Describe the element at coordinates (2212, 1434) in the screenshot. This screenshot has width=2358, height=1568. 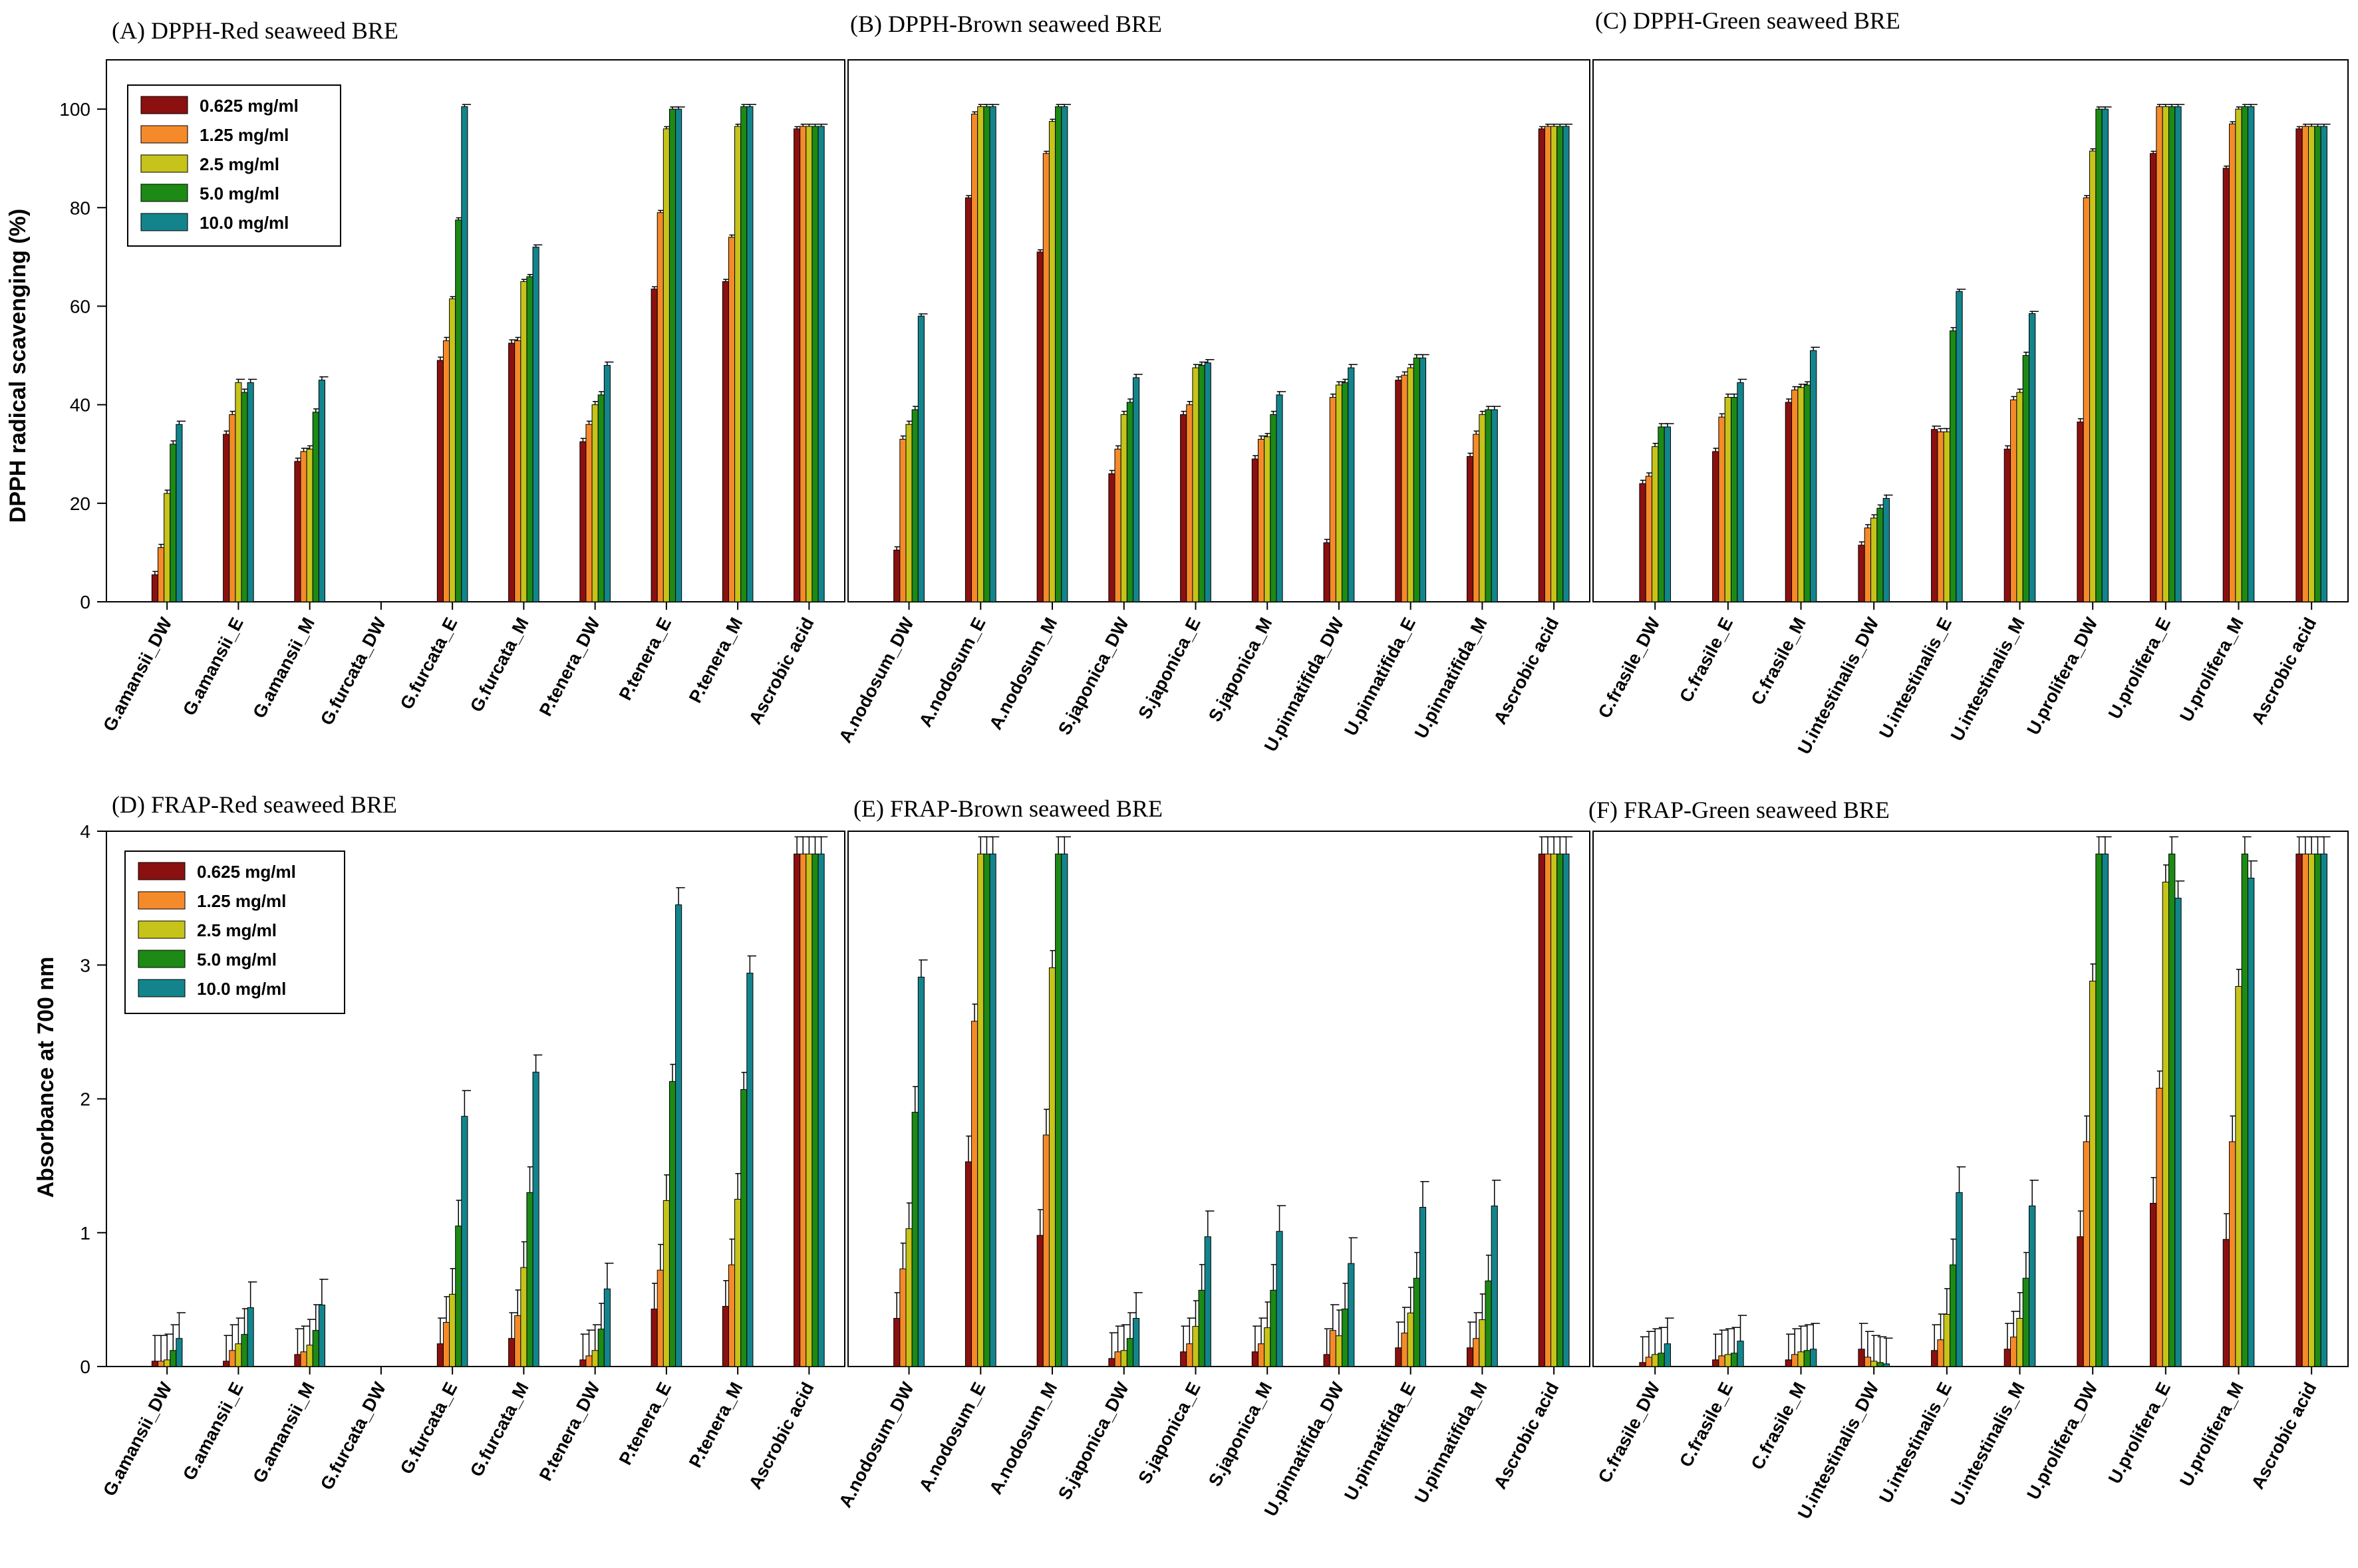
I see `category-label: U.prolifera_M` at that location.